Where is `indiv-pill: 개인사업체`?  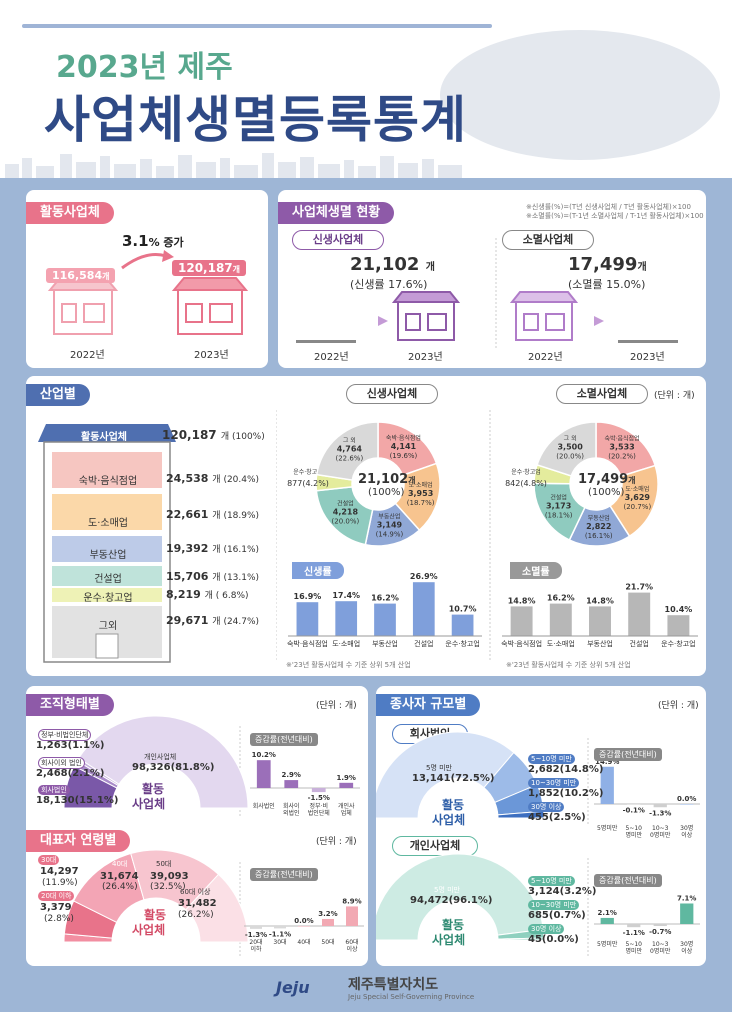
indiv-pill: 개인사업체 is located at coordinates (435, 846).